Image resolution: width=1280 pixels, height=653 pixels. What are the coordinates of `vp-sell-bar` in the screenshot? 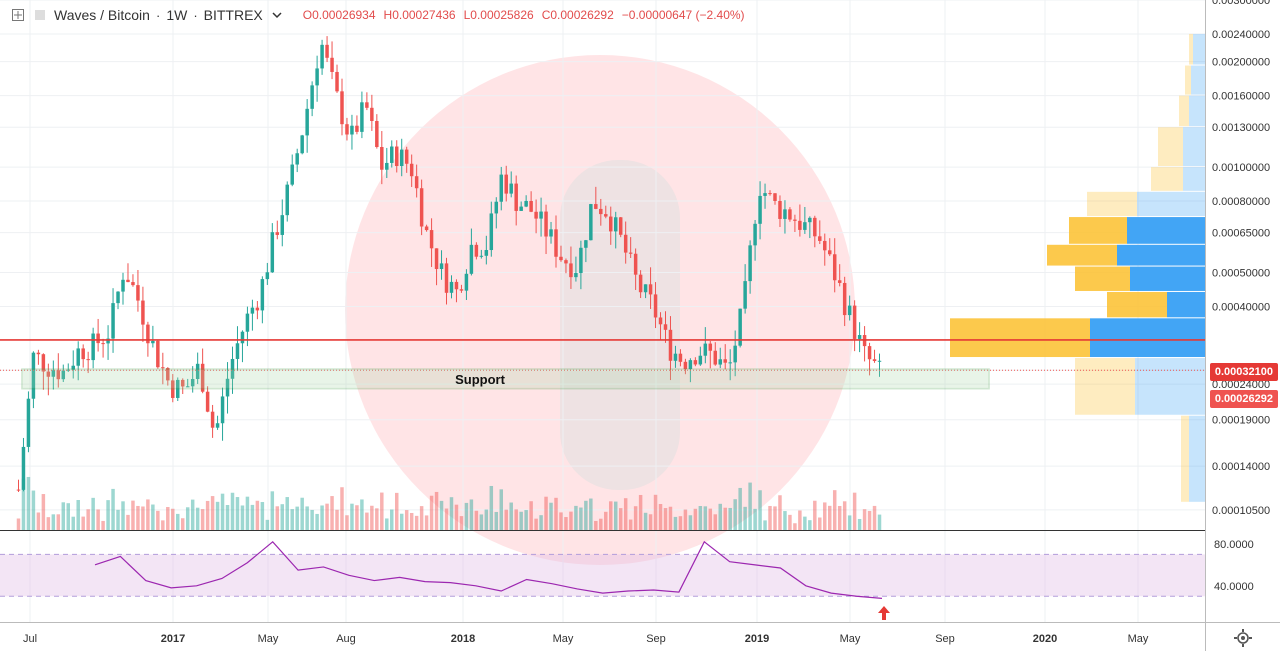 It's located at (1098, 230).